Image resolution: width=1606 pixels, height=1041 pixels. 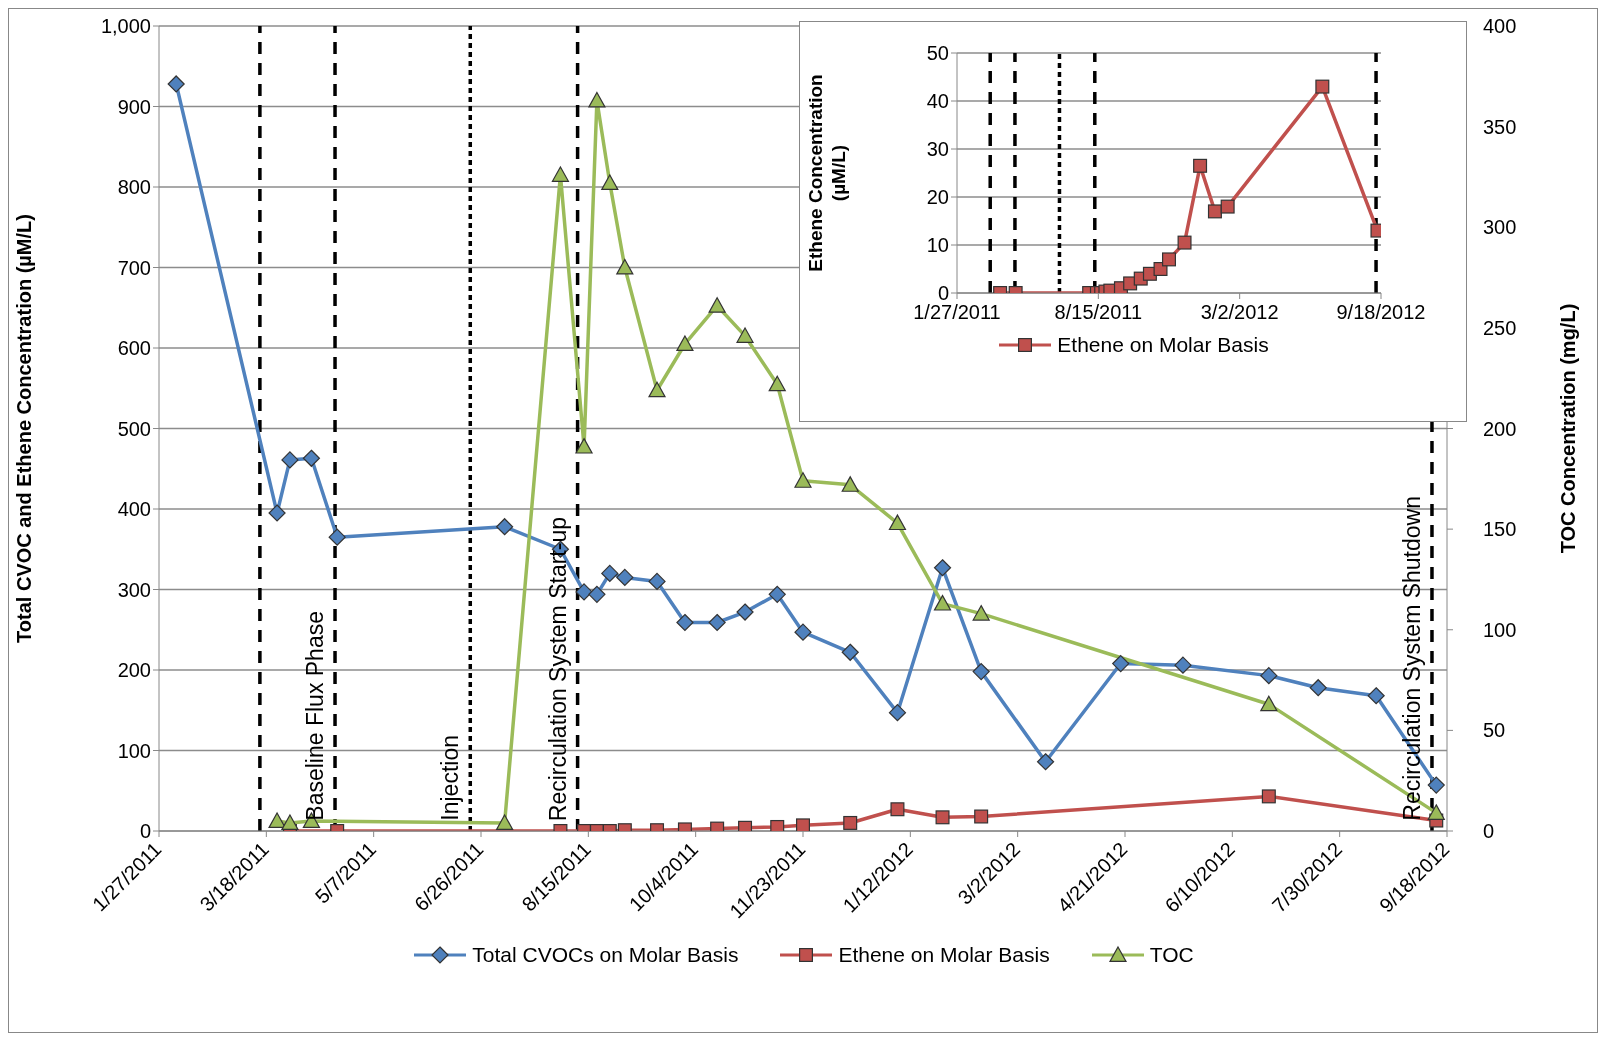 I want to click on y-tick-label: 50, so click(x=937, y=53).